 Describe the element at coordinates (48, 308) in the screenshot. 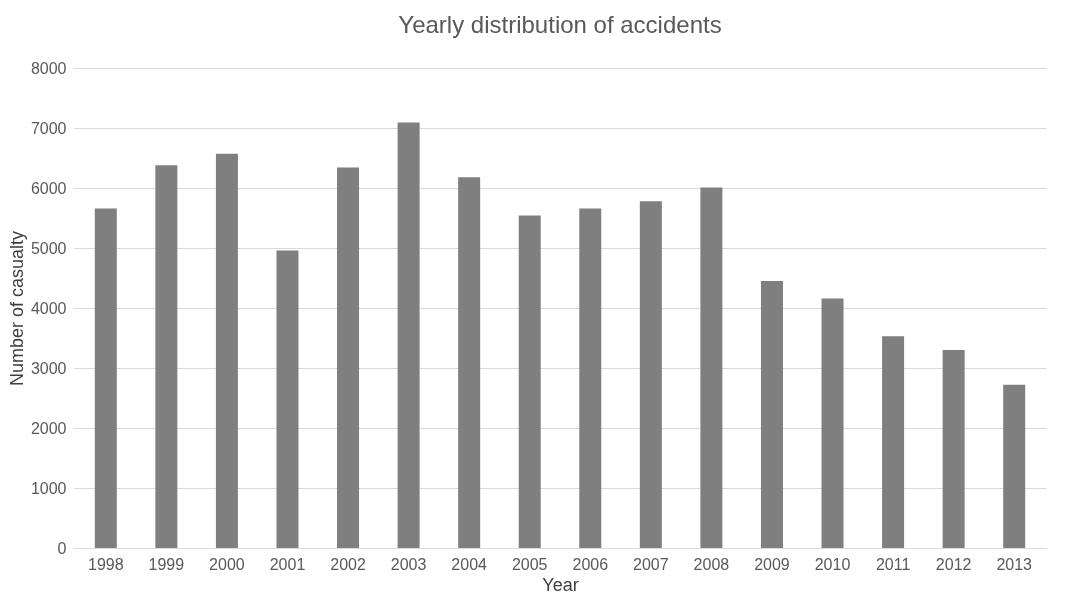

I see `y-tick-label: 4000` at that location.